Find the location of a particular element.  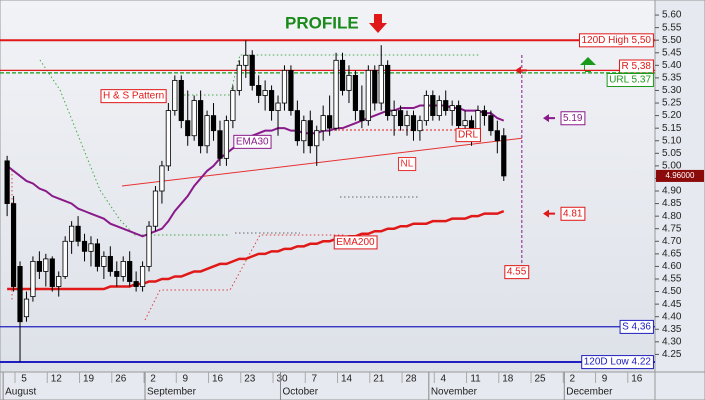

y-tick-label: 4.45 is located at coordinates (672, 304).